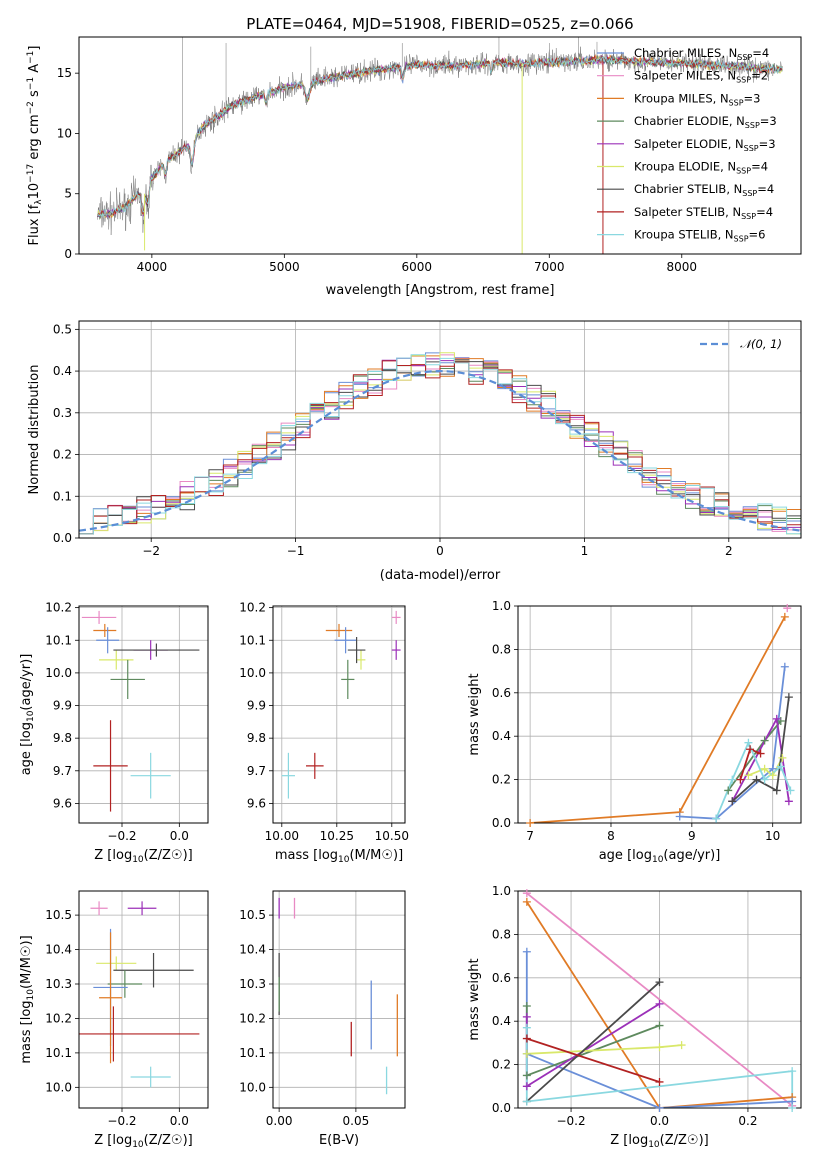  Describe the element at coordinates (585, 551) in the screenshot. I see `x-tick-label: 1` at that location.